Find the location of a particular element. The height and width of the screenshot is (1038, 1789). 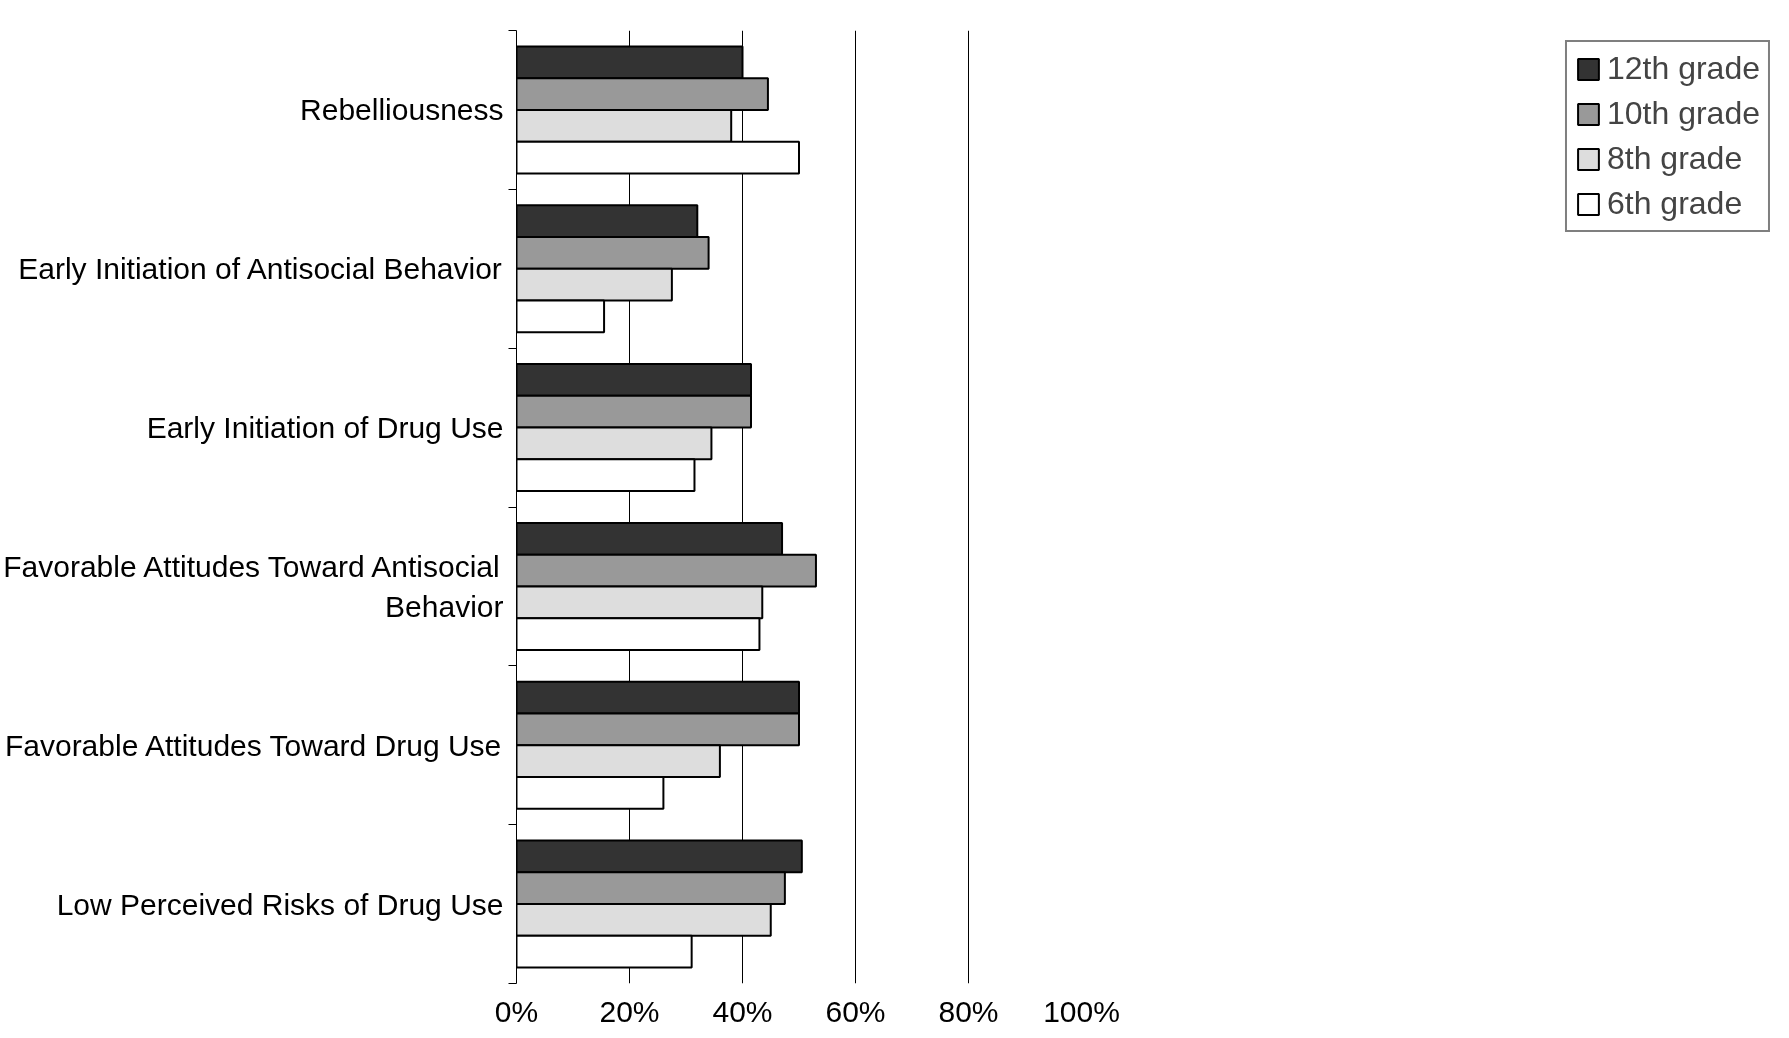

x-tick-label: 60% is located at coordinates (855, 1011).